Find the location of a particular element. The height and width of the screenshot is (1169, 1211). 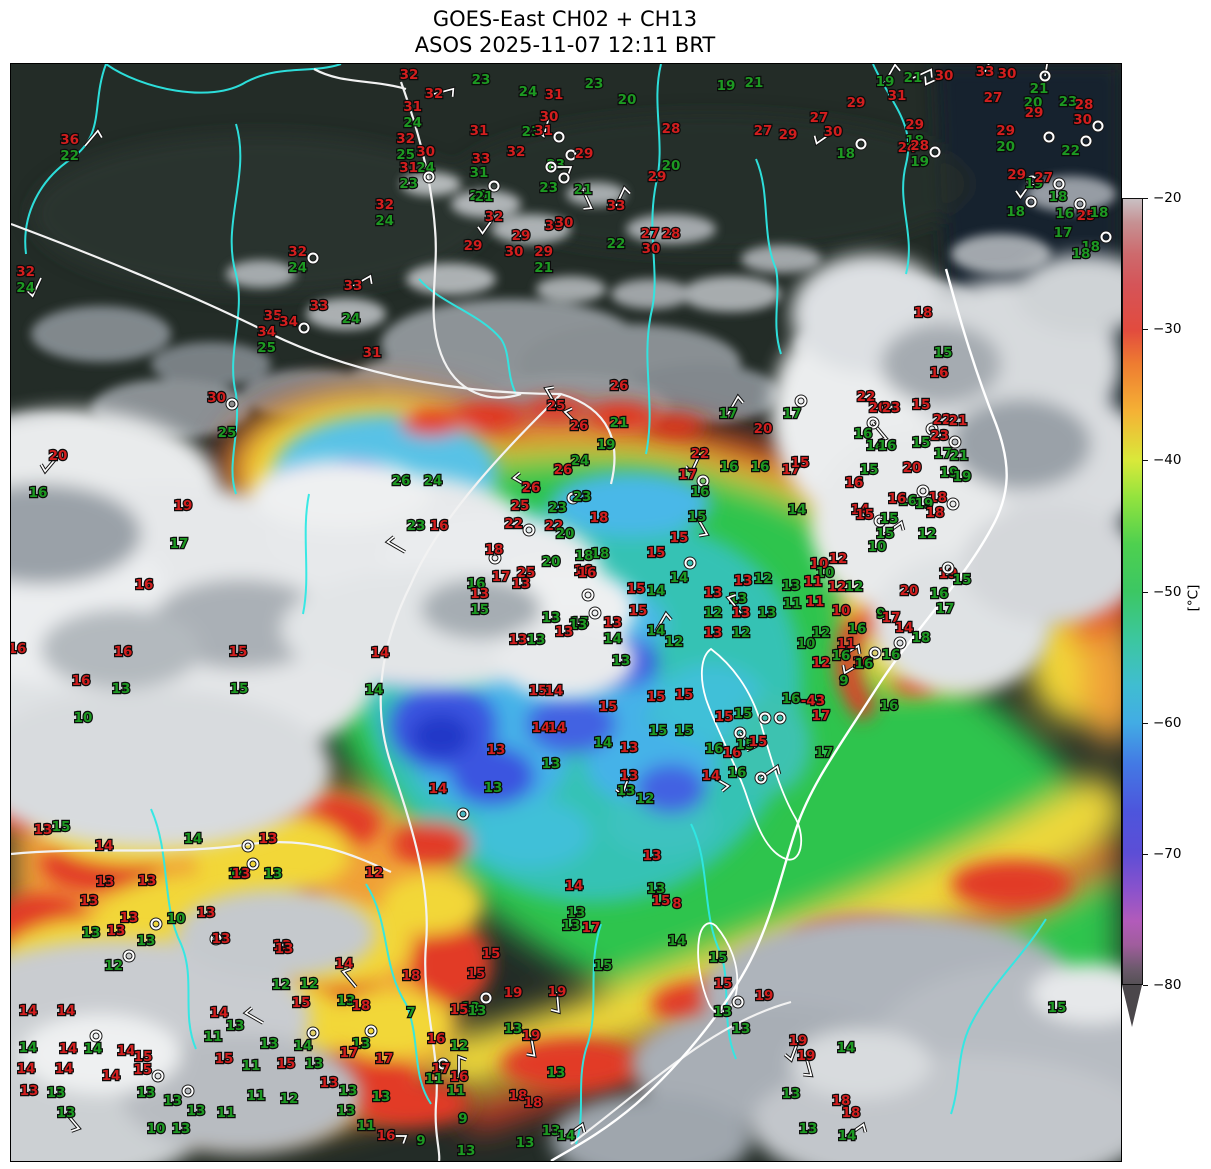

station-temperature: -43 is located at coordinates (813, 701).